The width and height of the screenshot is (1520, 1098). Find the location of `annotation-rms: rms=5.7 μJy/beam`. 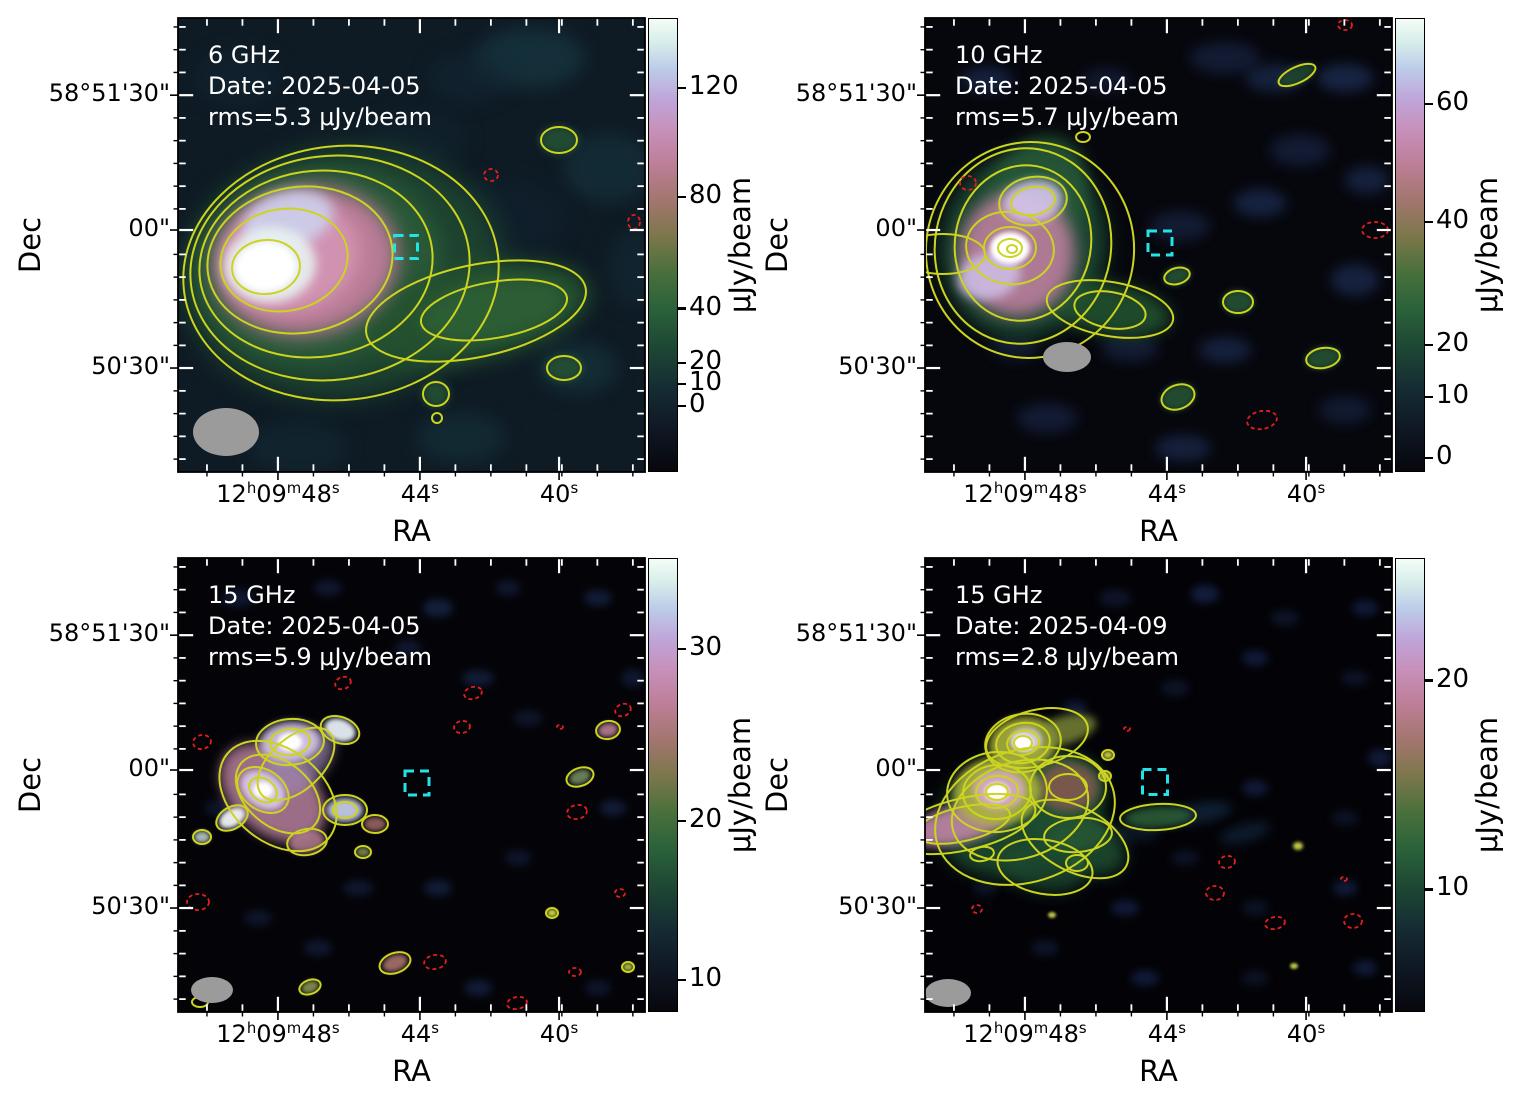

annotation-rms: rms=5.7 μJy/beam is located at coordinates (1067, 117).